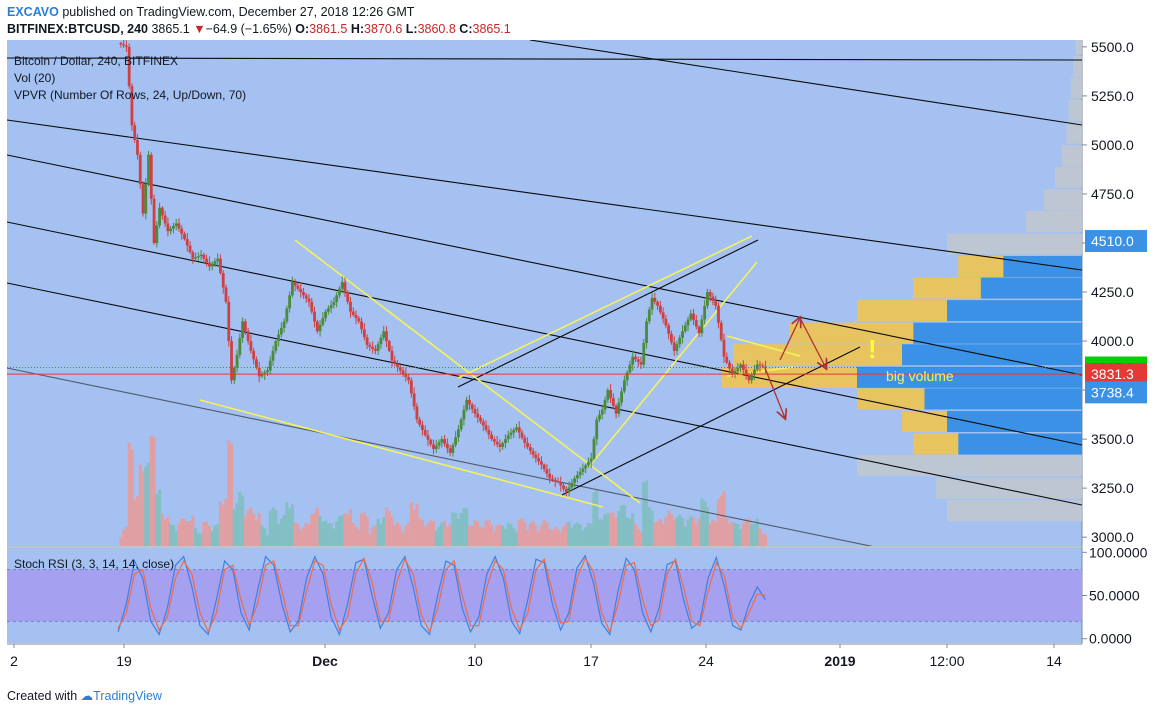 Image resolution: width=1171 pixels, height=713 pixels. What do you see at coordinates (536, 656) in the screenshot?
I see `time-axis: 2 19 Dec 10 17 24 2019 12:00 14` at bounding box center [536, 656].